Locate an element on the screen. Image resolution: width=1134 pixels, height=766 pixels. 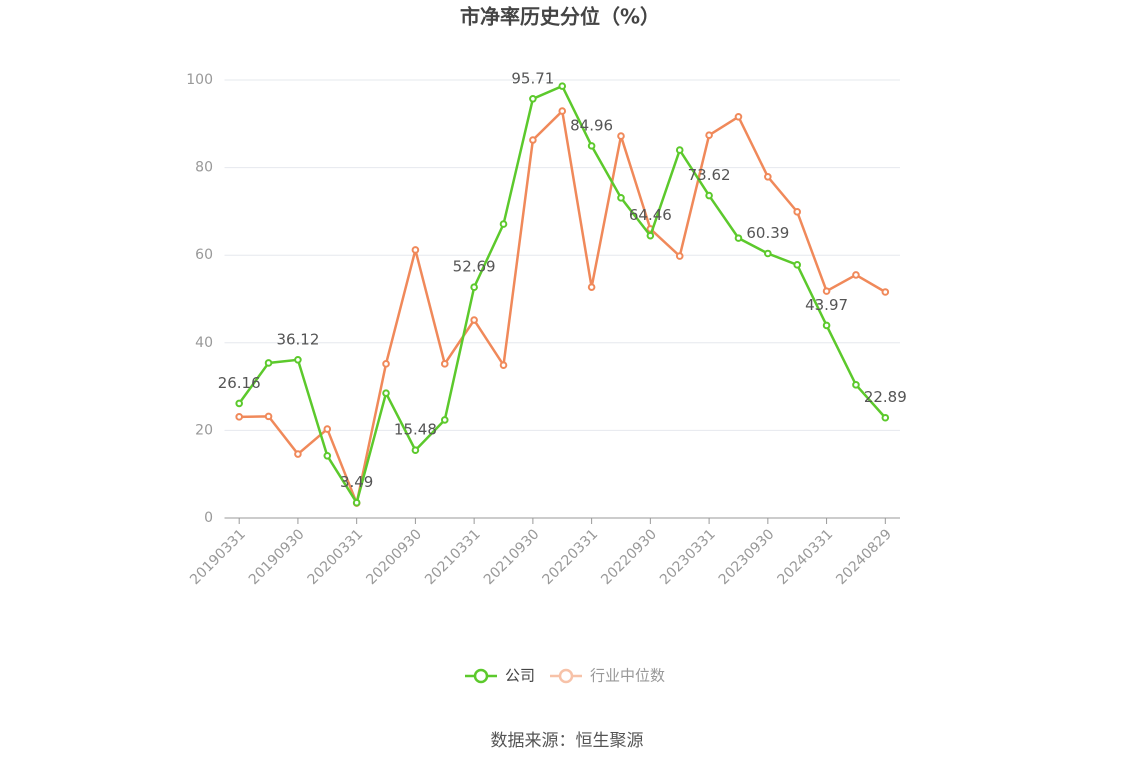
data-label: 73.62 is located at coordinates (709, 175).